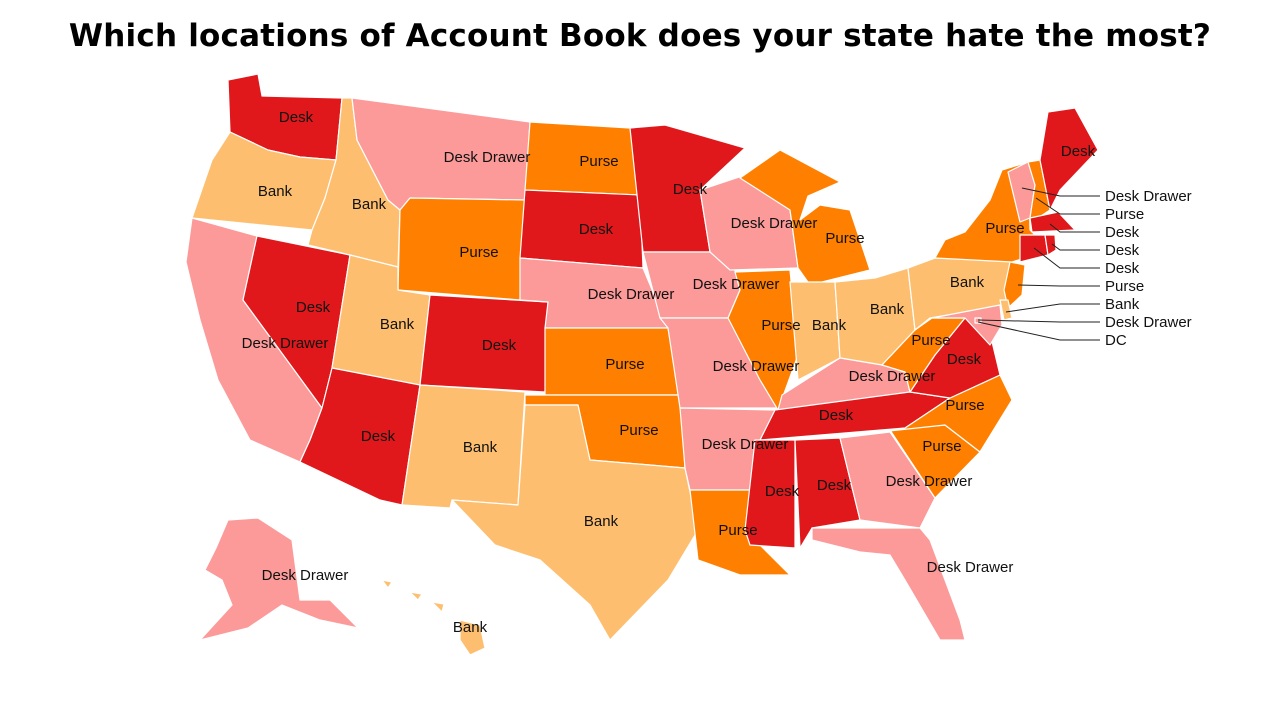  Describe the element at coordinates (736, 284) in the screenshot. I see `state-label-ia: Desk Drawer` at that location.